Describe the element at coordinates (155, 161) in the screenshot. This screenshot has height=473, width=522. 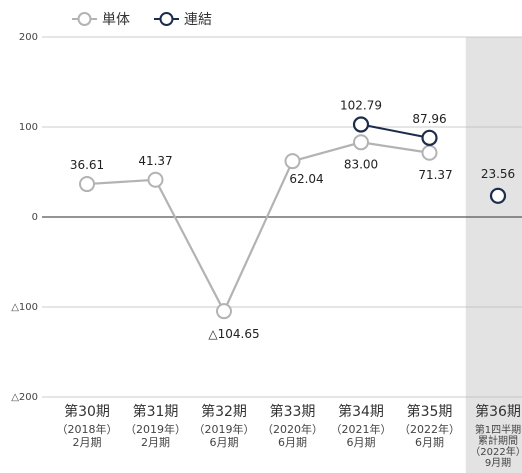
I see `data-label: 41.37` at that location.